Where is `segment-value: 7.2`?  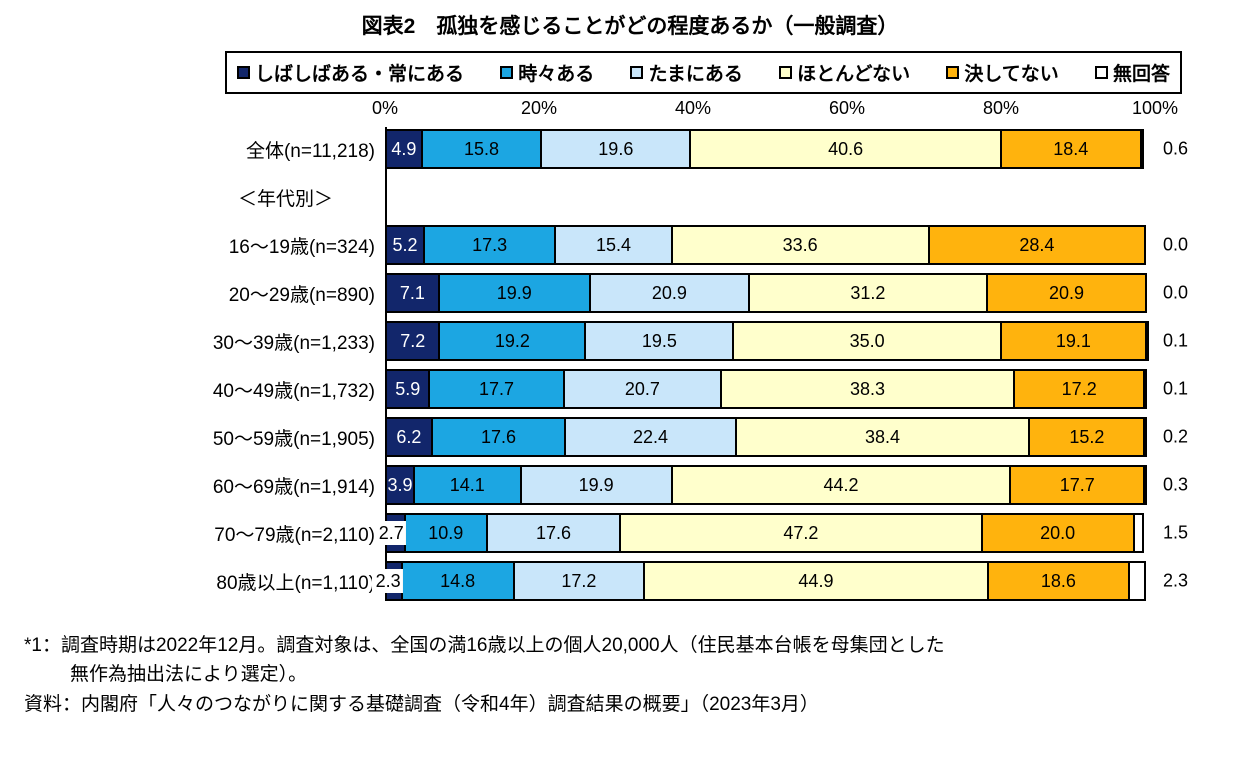 segment-value: 7.2 is located at coordinates (413, 341).